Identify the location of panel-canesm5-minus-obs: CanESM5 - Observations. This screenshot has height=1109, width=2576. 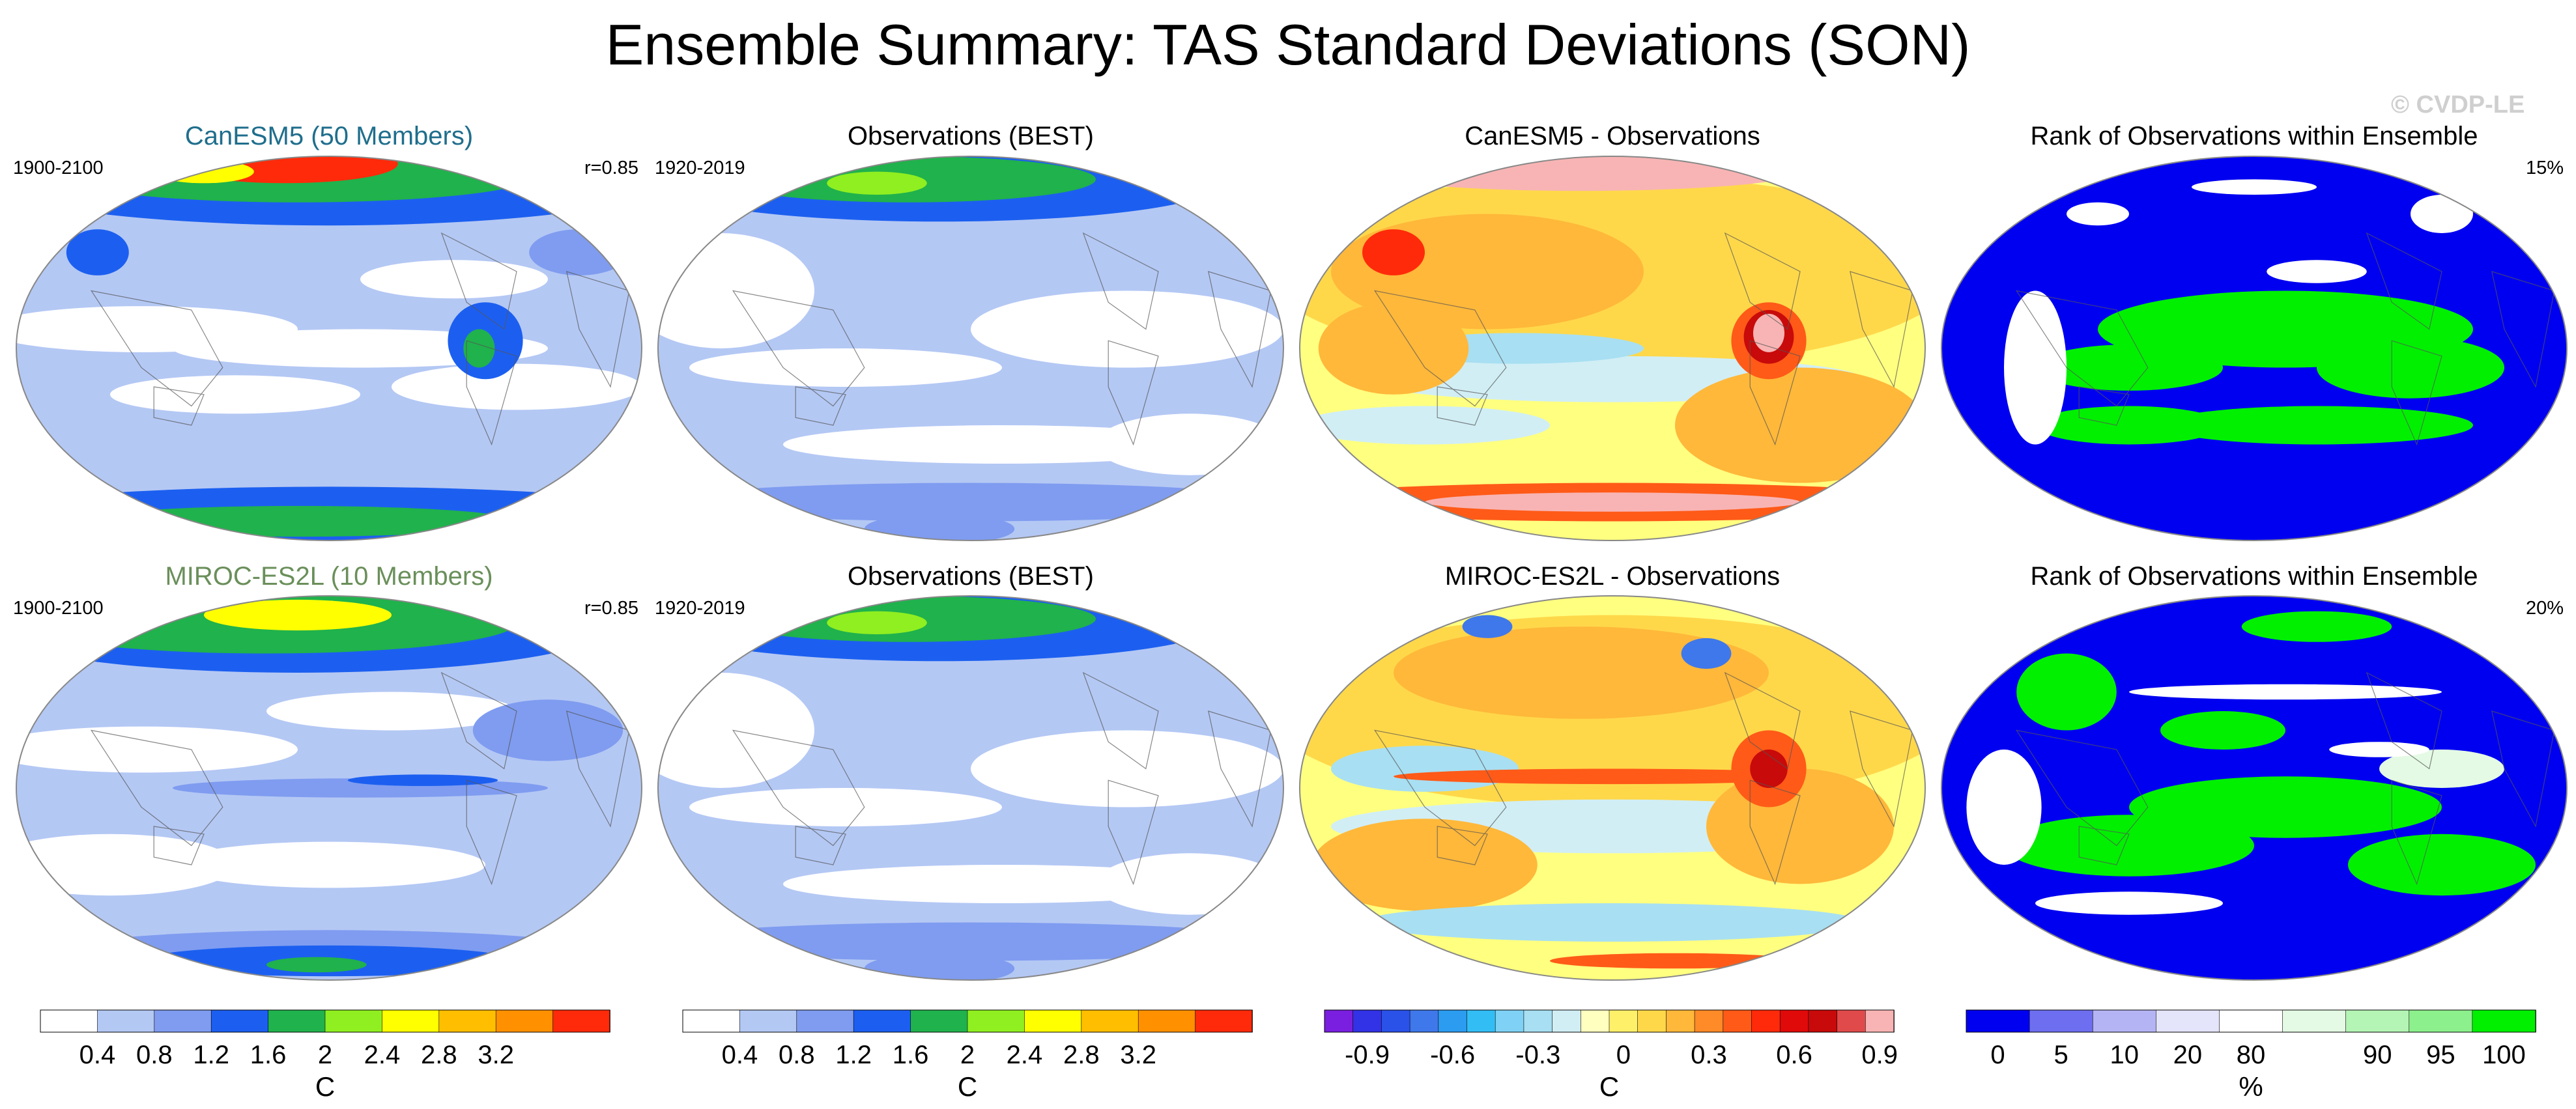
(1613, 332).